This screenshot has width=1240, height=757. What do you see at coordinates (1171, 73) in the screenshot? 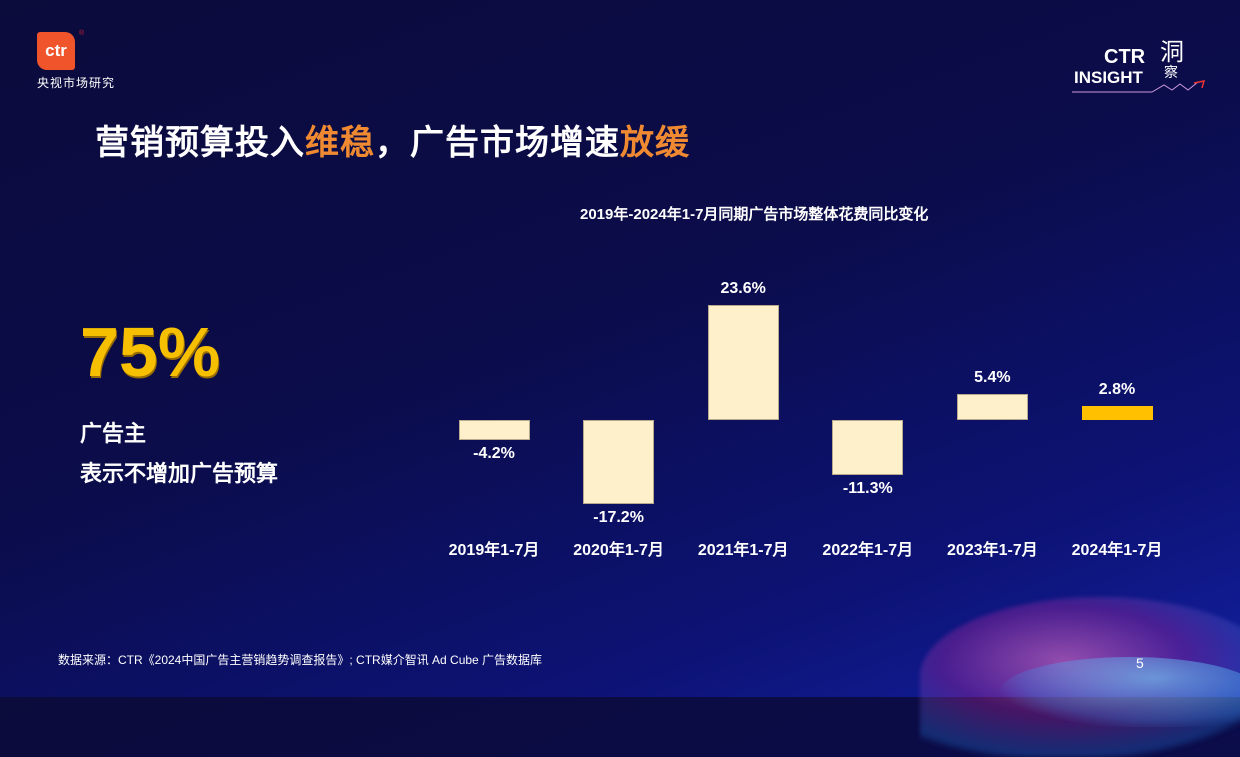
I see `insight-cn-bottom: 察` at bounding box center [1171, 73].